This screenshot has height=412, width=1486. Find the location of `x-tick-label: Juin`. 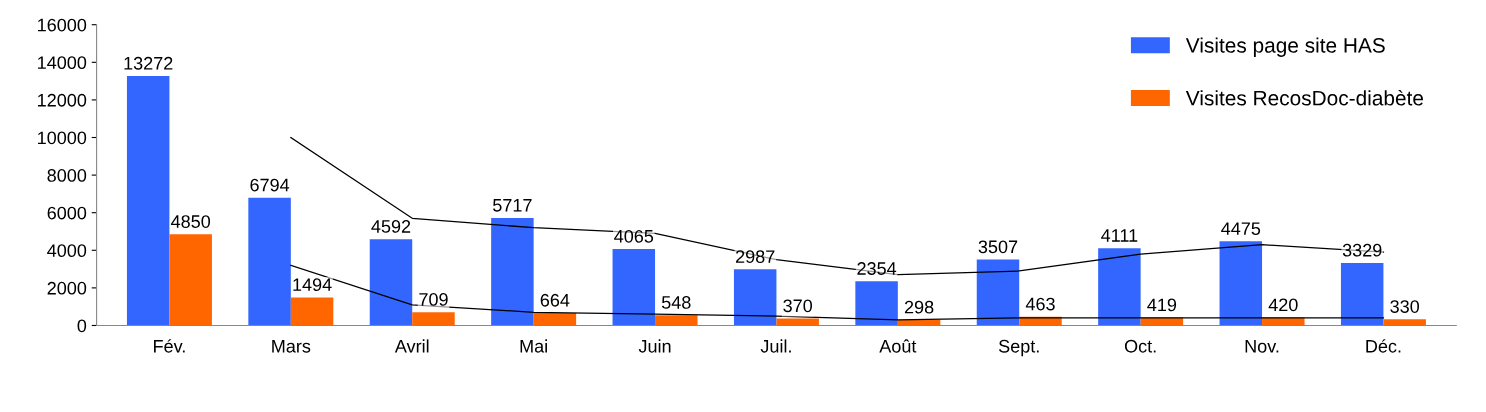

x-tick-label: Juin is located at coordinates (654, 346).